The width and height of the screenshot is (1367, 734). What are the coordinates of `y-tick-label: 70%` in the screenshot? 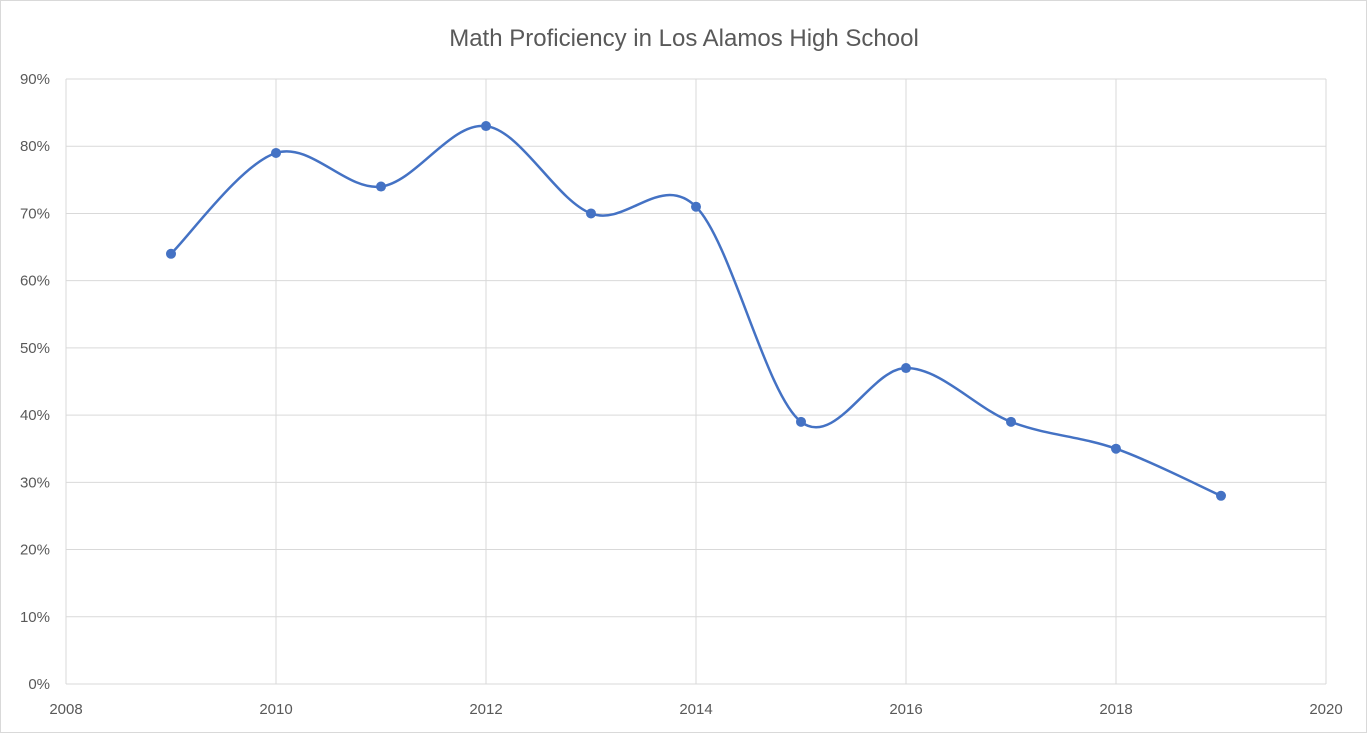 It's located at (35, 213).